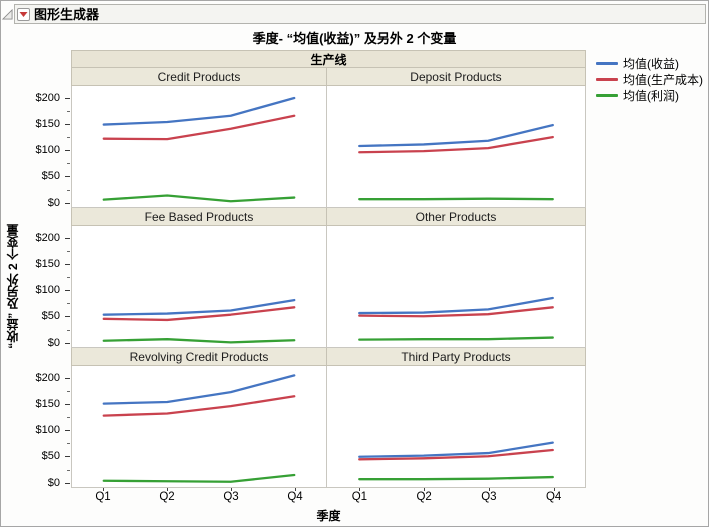 Image resolution: width=709 pixels, height=527 pixels. I want to click on red-triangle-icon, so click(23, 14).